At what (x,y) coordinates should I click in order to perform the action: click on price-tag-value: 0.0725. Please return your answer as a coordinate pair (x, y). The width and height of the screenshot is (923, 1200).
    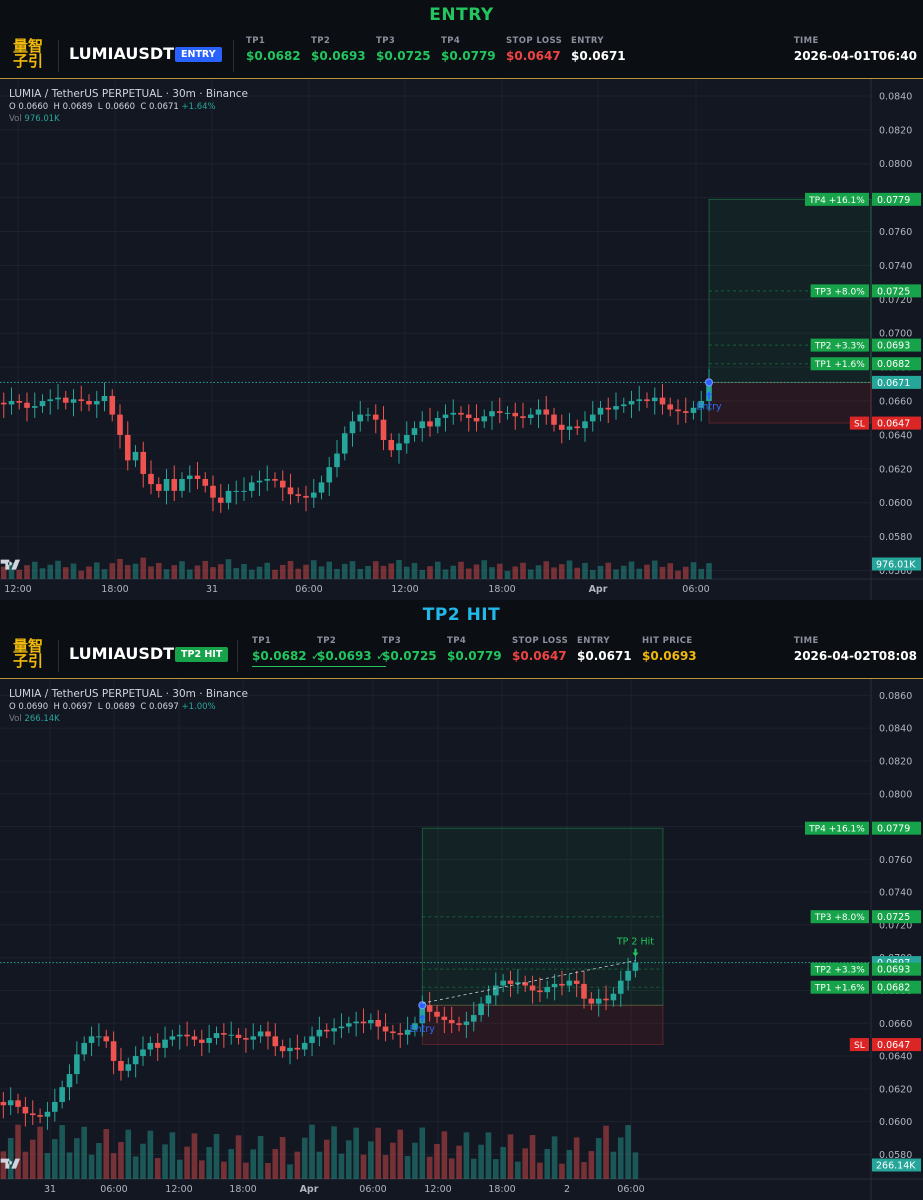
    Looking at the image, I should click on (893, 291).